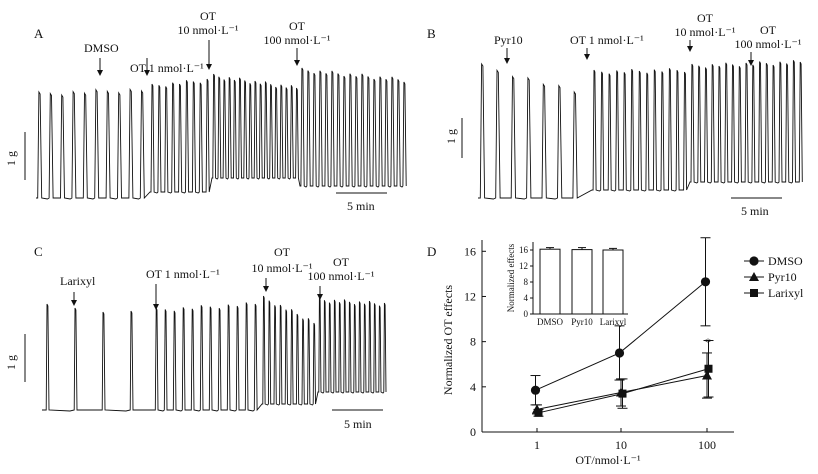  I want to click on main-y-axis-title: Normalized OT effects, so click(448, 340).